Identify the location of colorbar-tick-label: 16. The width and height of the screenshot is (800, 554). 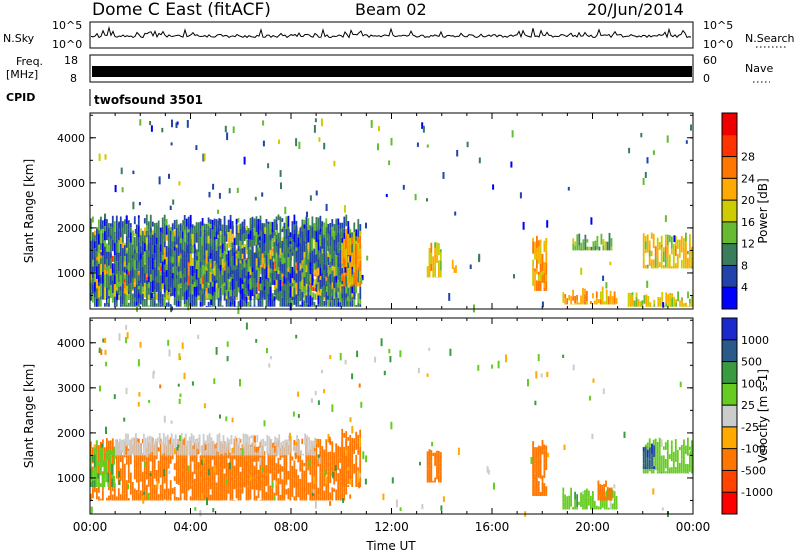
(748, 222).